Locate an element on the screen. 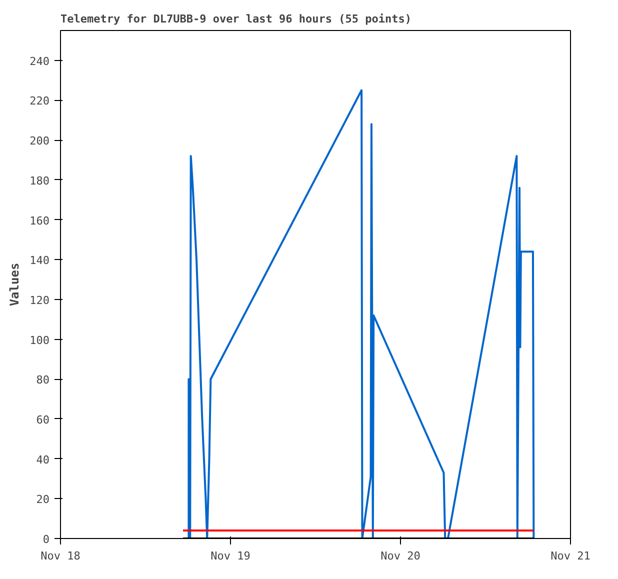 Image resolution: width=618 pixels, height=579 pixels. y-tick-label: 220 is located at coordinates (40, 101).